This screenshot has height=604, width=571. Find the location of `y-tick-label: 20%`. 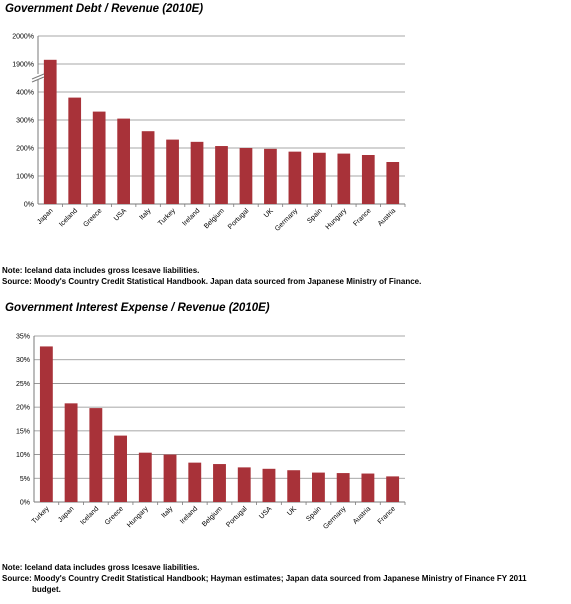

y-tick-label: 20% is located at coordinates (23, 408).